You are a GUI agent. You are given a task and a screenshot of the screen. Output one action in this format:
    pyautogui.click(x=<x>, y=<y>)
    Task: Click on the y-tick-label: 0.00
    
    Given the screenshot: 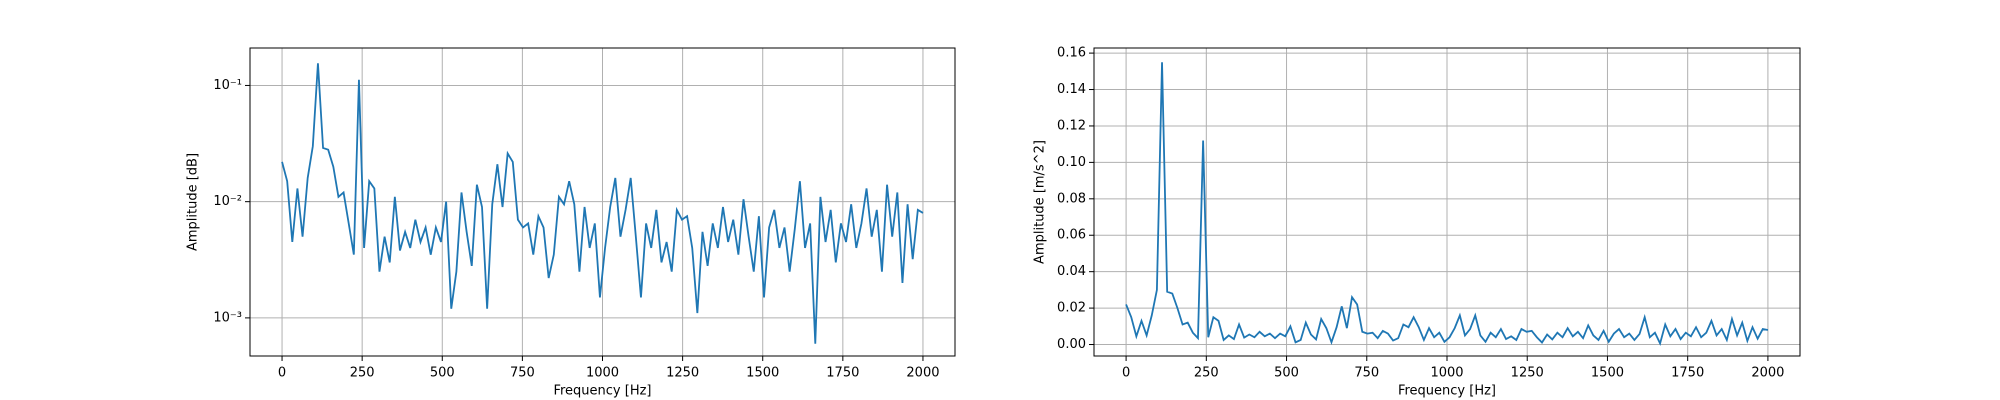 What is the action you would take?
    pyautogui.click(x=1071, y=344)
    